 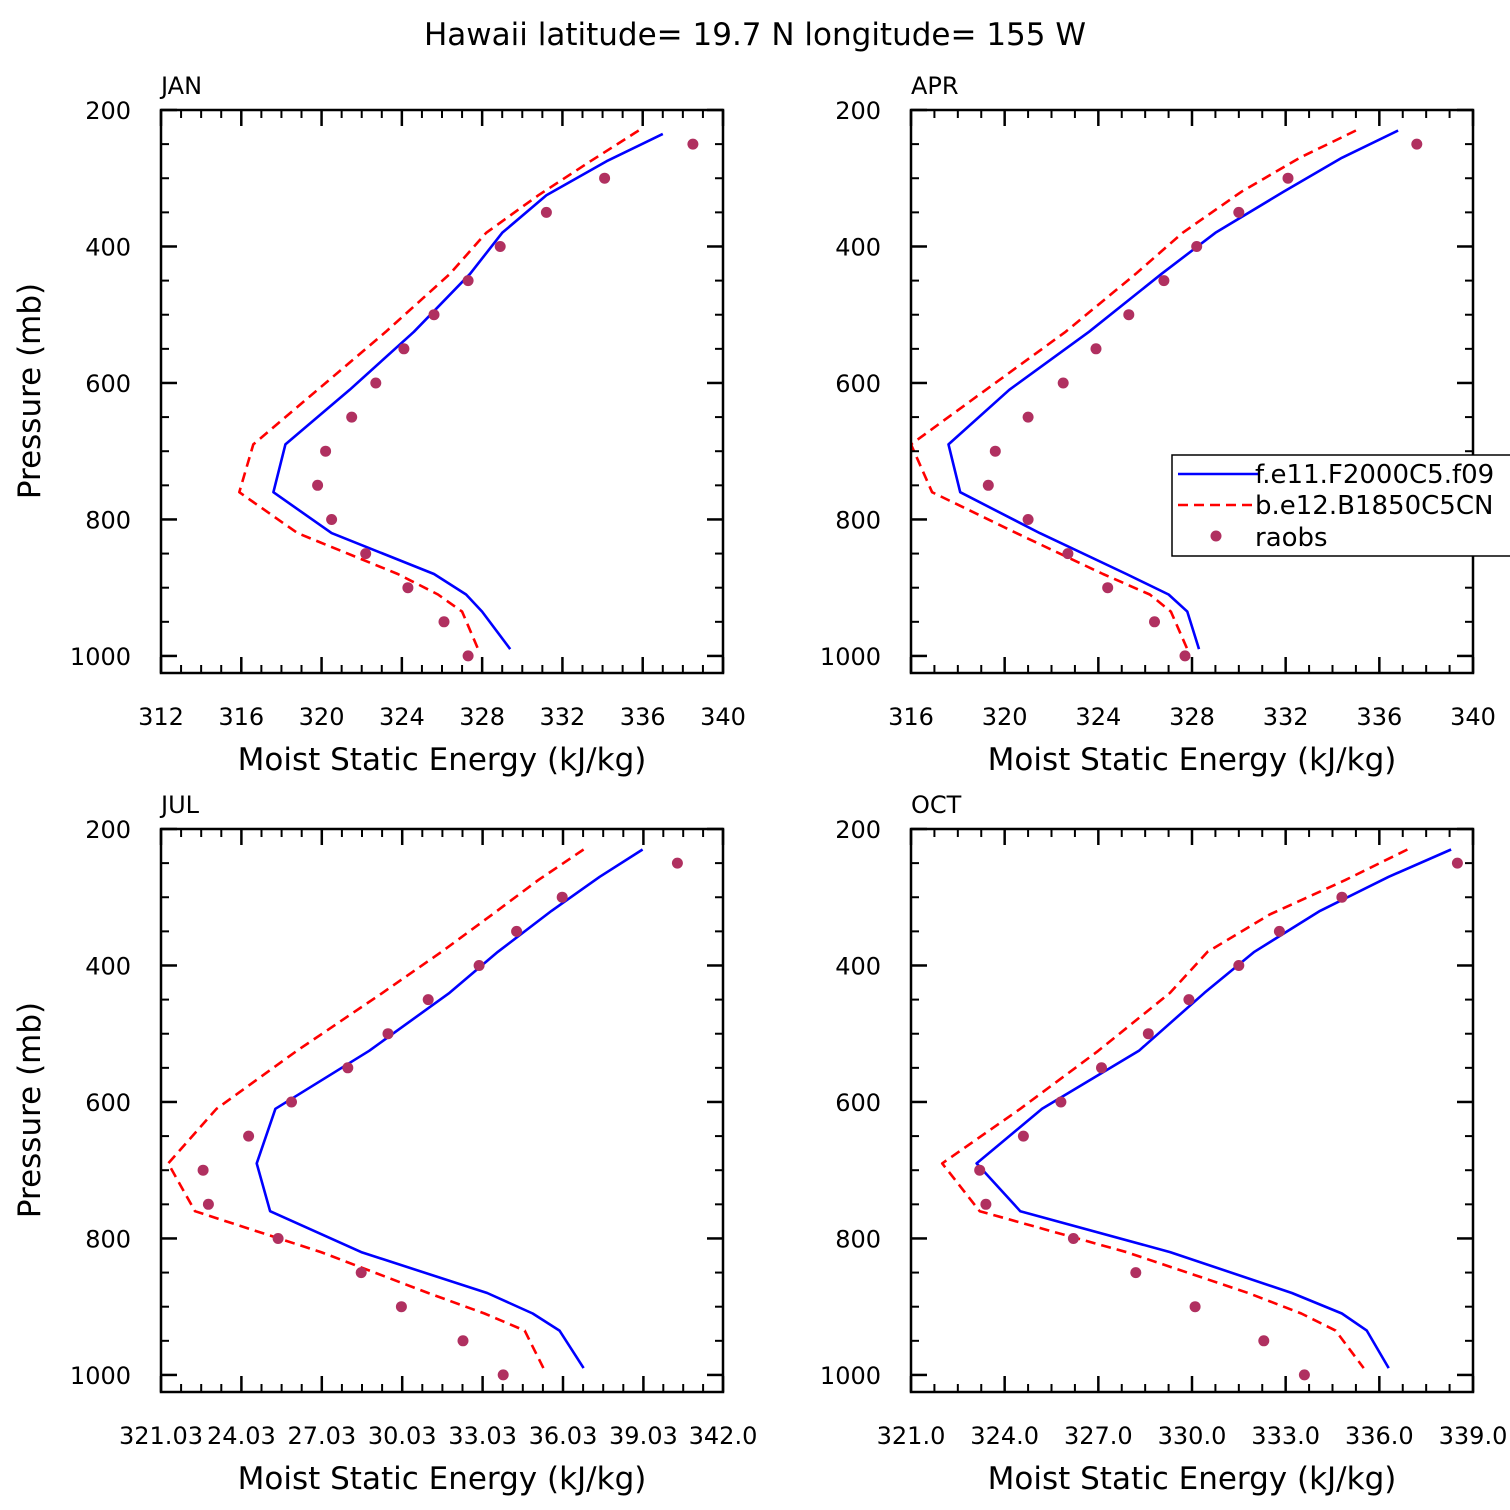 What do you see at coordinates (321, 1436) in the screenshot?
I see `x-tick-label: 27.03` at bounding box center [321, 1436].